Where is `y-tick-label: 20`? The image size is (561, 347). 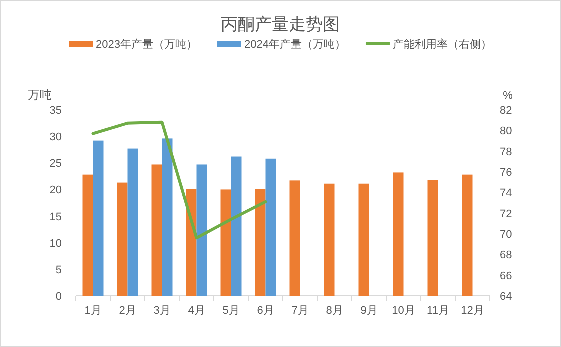
y-tick-label: 20 is located at coordinates (56, 190).